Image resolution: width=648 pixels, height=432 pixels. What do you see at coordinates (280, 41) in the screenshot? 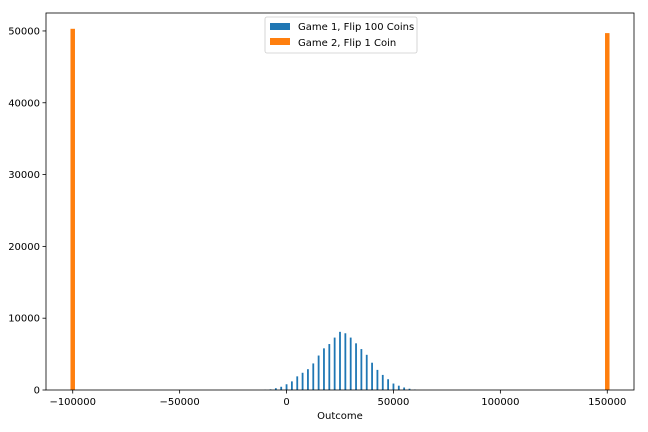
I see `legend-swatch-game2` at bounding box center [280, 41].